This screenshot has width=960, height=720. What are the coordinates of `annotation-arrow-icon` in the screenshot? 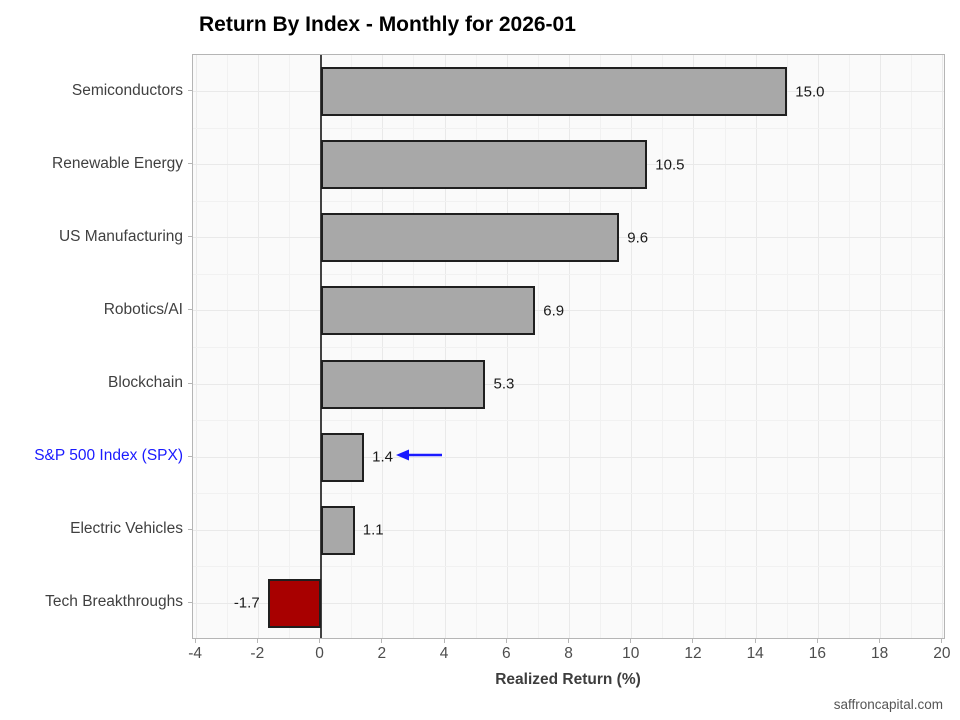 It's located at (419, 455).